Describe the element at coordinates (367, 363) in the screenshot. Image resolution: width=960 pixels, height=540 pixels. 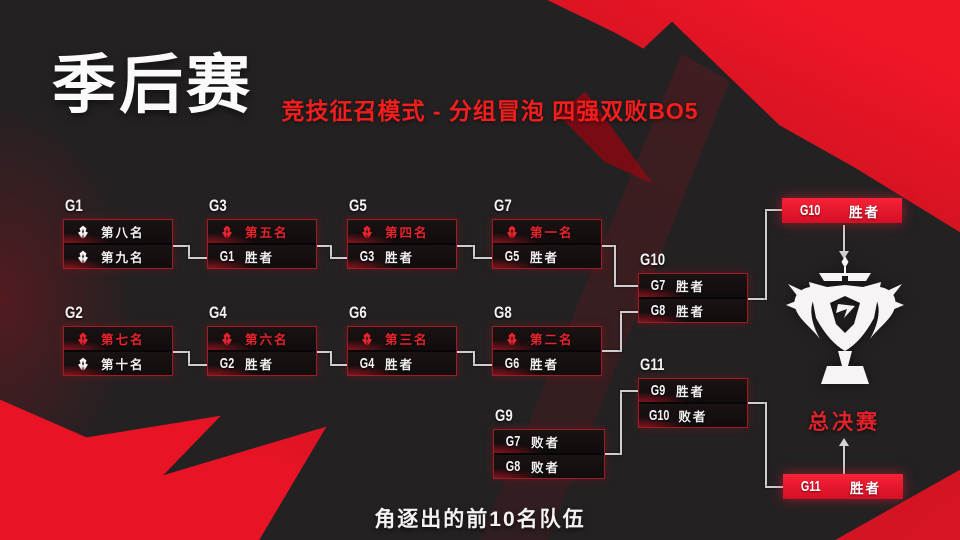
I see `slot-source-match: G4` at that location.